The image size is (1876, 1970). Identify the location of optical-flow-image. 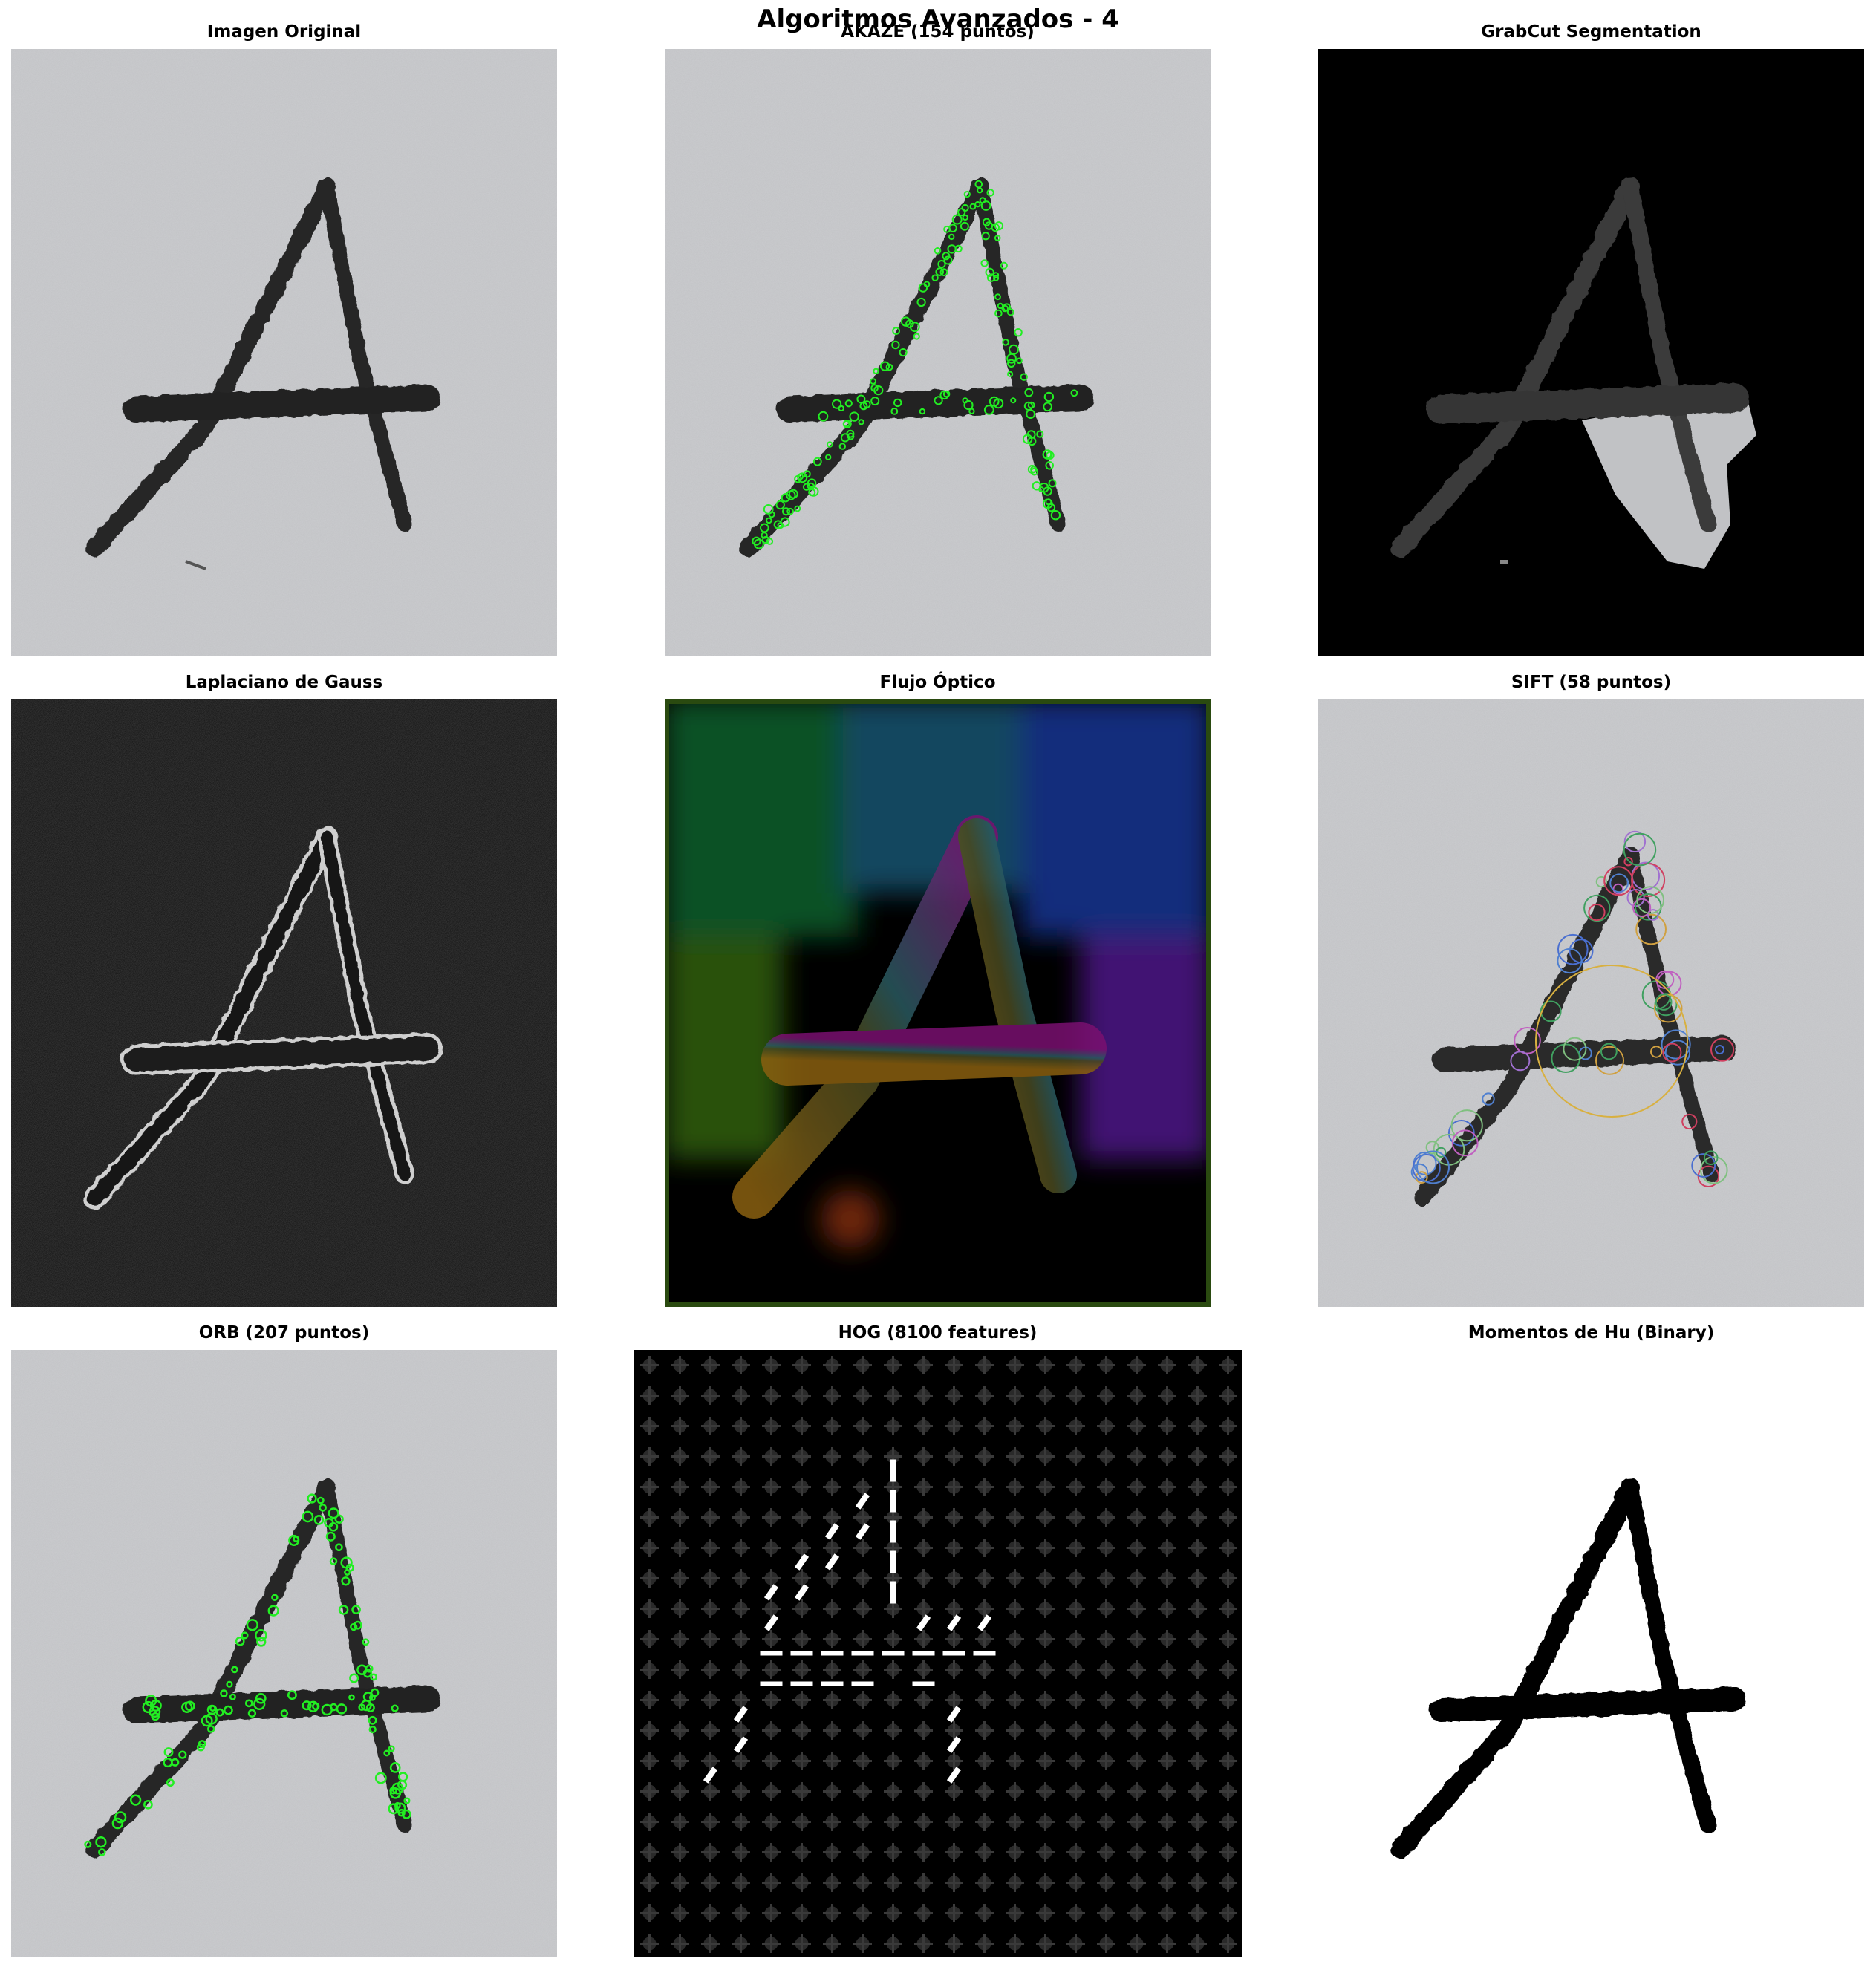
(938, 1003).